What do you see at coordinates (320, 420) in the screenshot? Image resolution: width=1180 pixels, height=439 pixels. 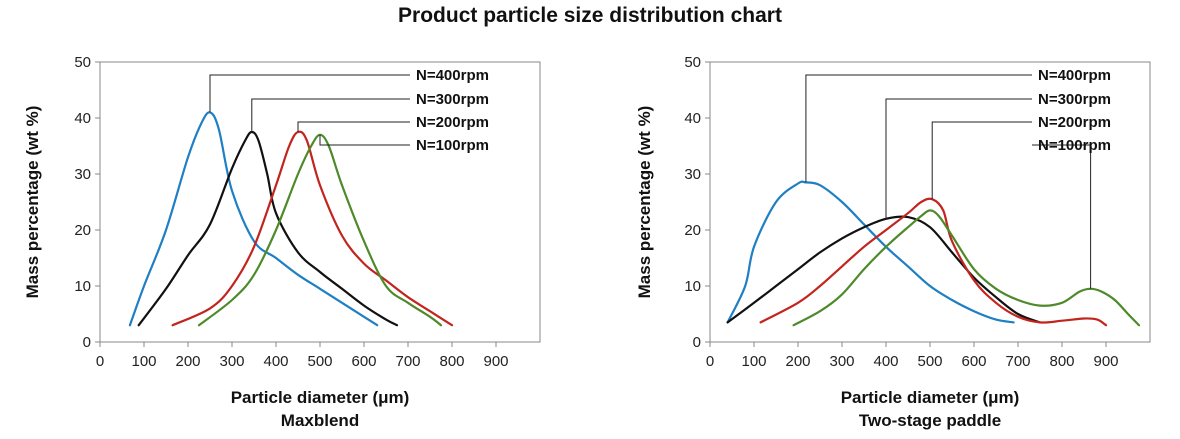 I see `chart-subtitle: Maxblend` at bounding box center [320, 420].